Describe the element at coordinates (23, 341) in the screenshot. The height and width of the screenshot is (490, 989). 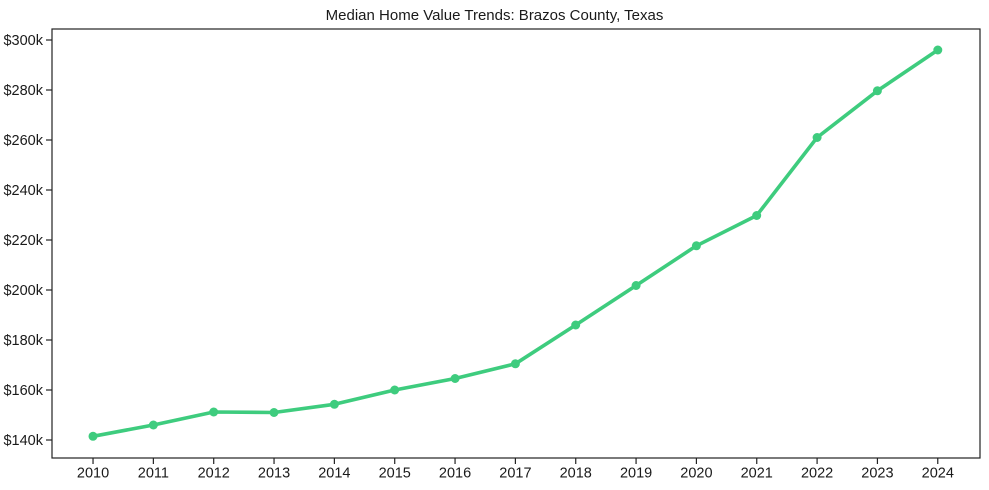
I see `y-tick-label: $180k` at that location.